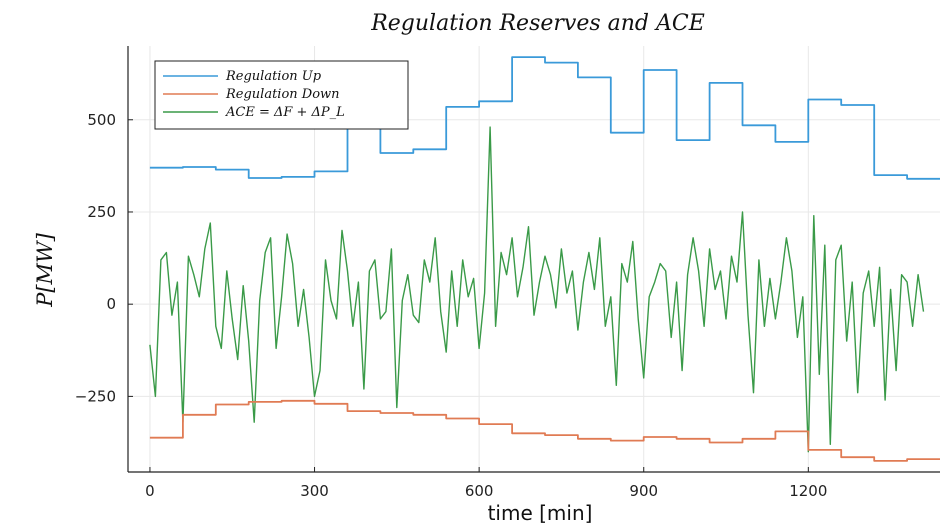 This screenshot has height=525, width=945. I want to click on series-line-regulation-down, so click(544, 430).